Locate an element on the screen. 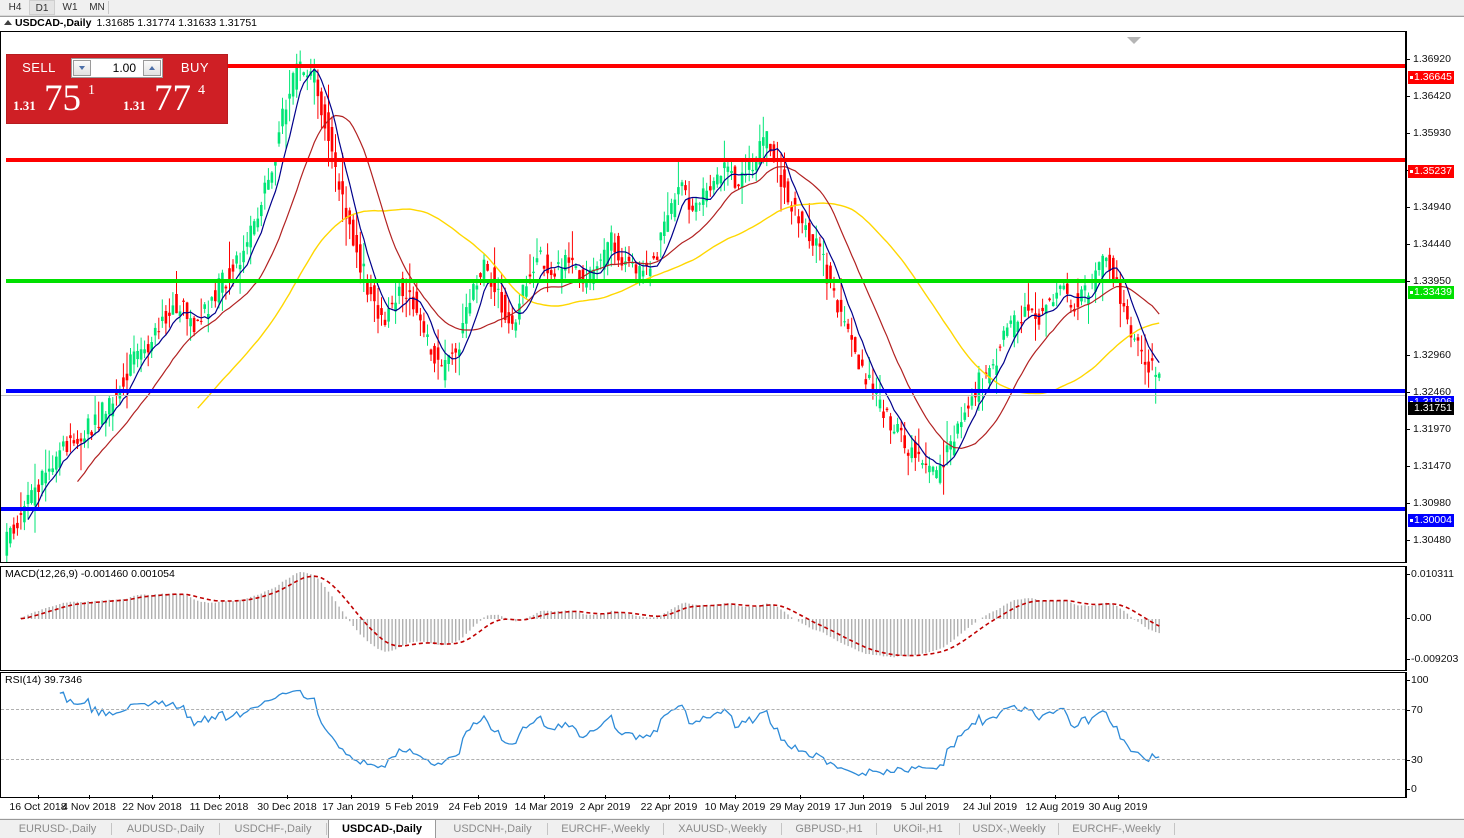 The height and width of the screenshot is (838, 1464). chart-object-marker-icon is located at coordinates (1134, 40).